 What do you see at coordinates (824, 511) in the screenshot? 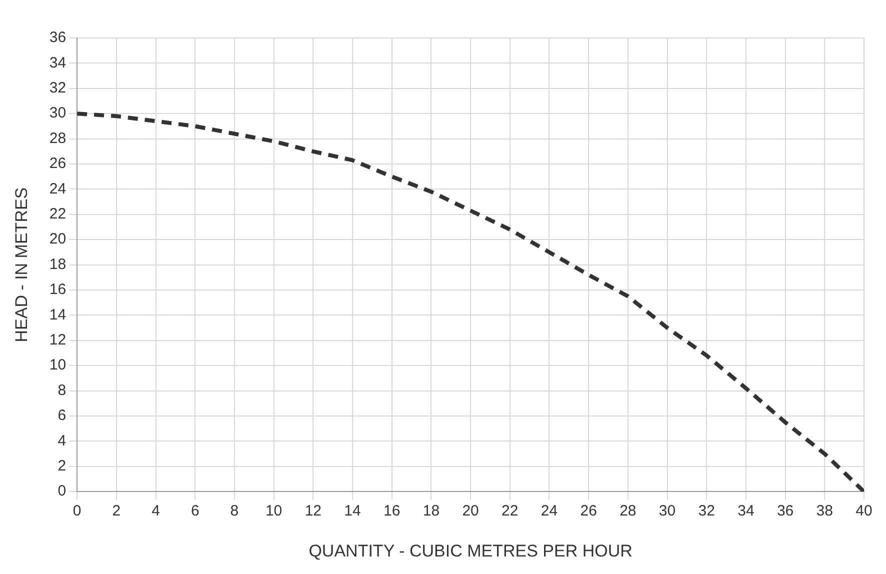
I see `x-tick-label: 38` at bounding box center [824, 511].